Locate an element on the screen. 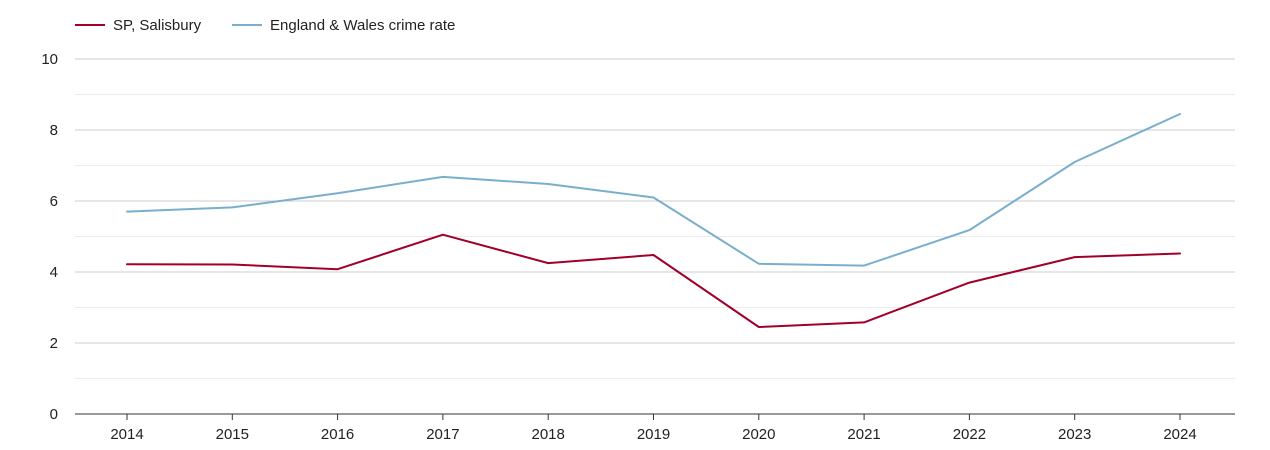  legend-label-england-wales: England & Wales crime rate is located at coordinates (362, 25).